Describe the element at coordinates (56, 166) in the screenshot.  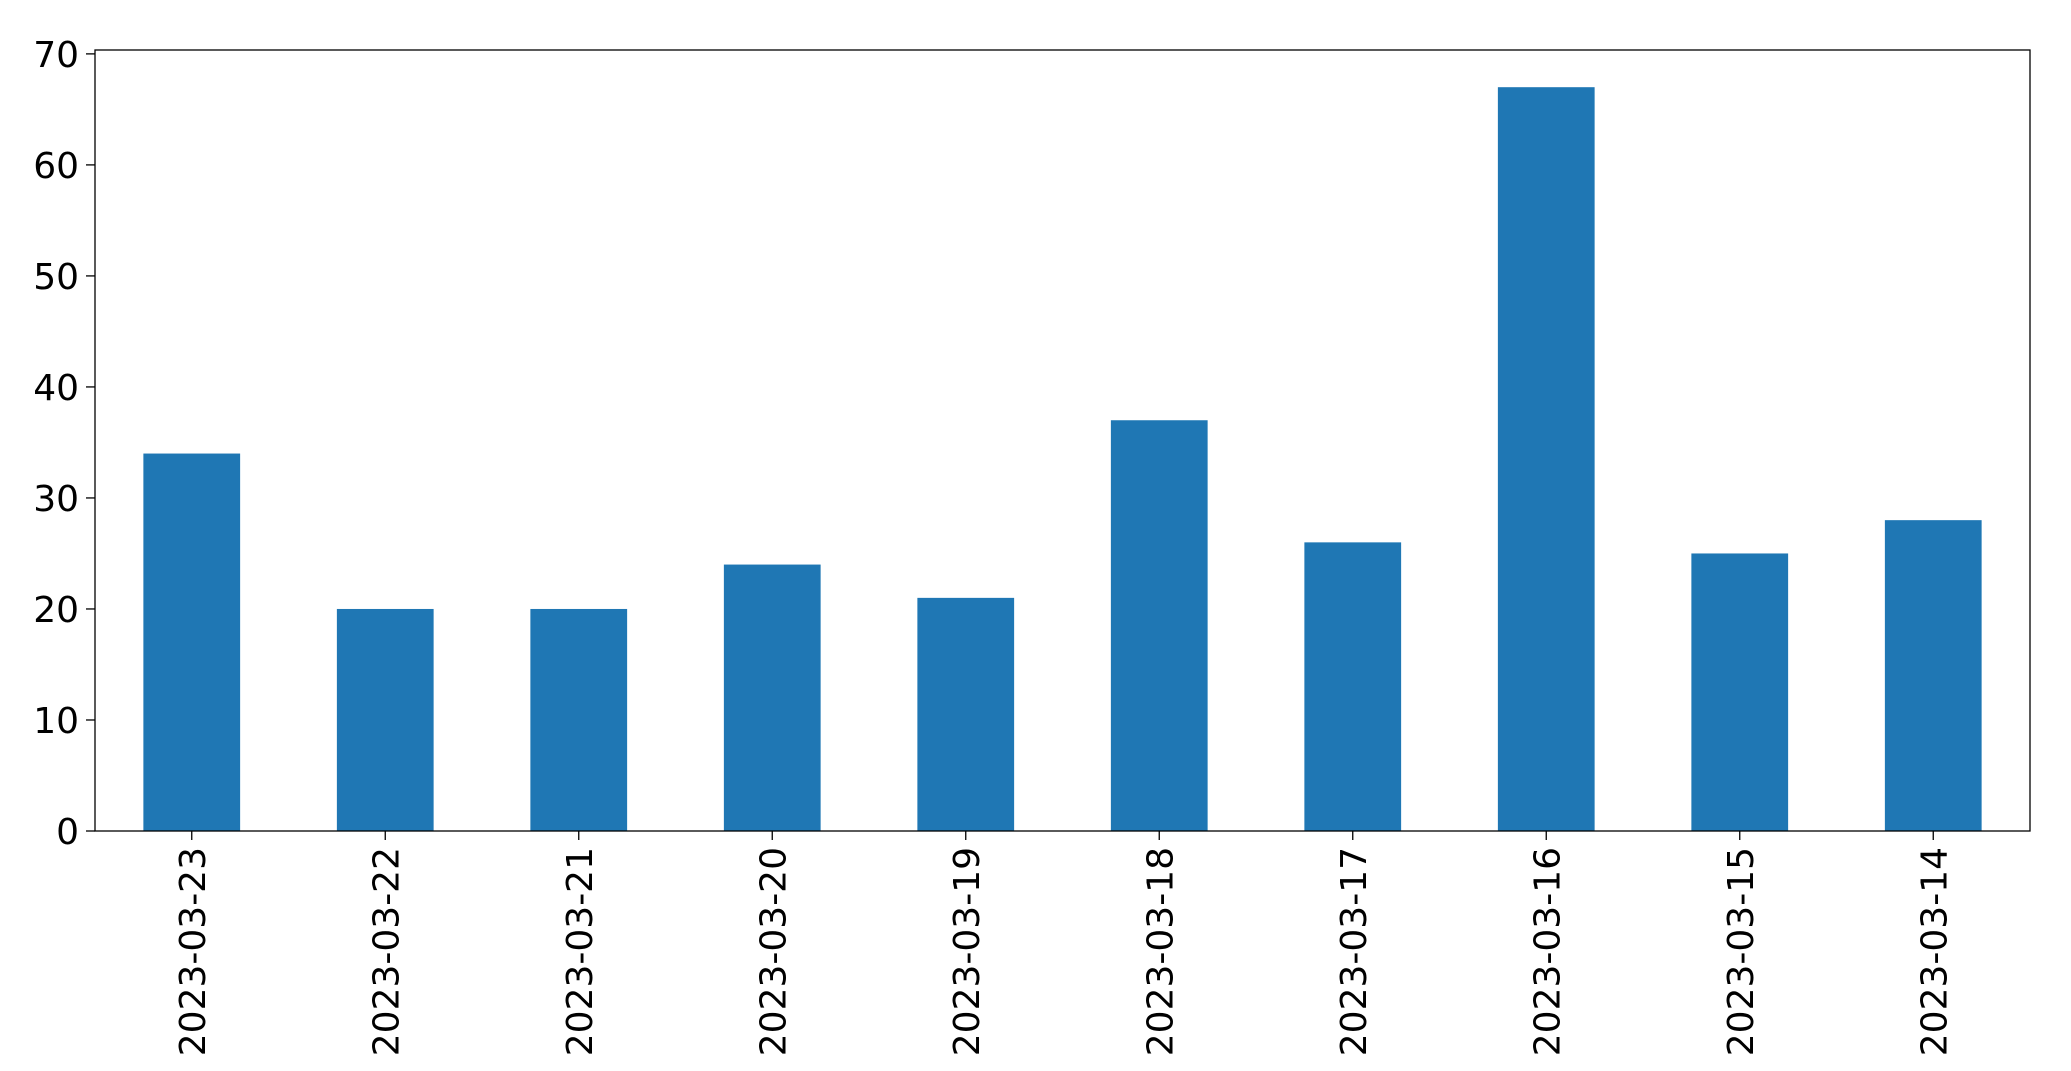
I see `y-tick-label: 60` at that location.